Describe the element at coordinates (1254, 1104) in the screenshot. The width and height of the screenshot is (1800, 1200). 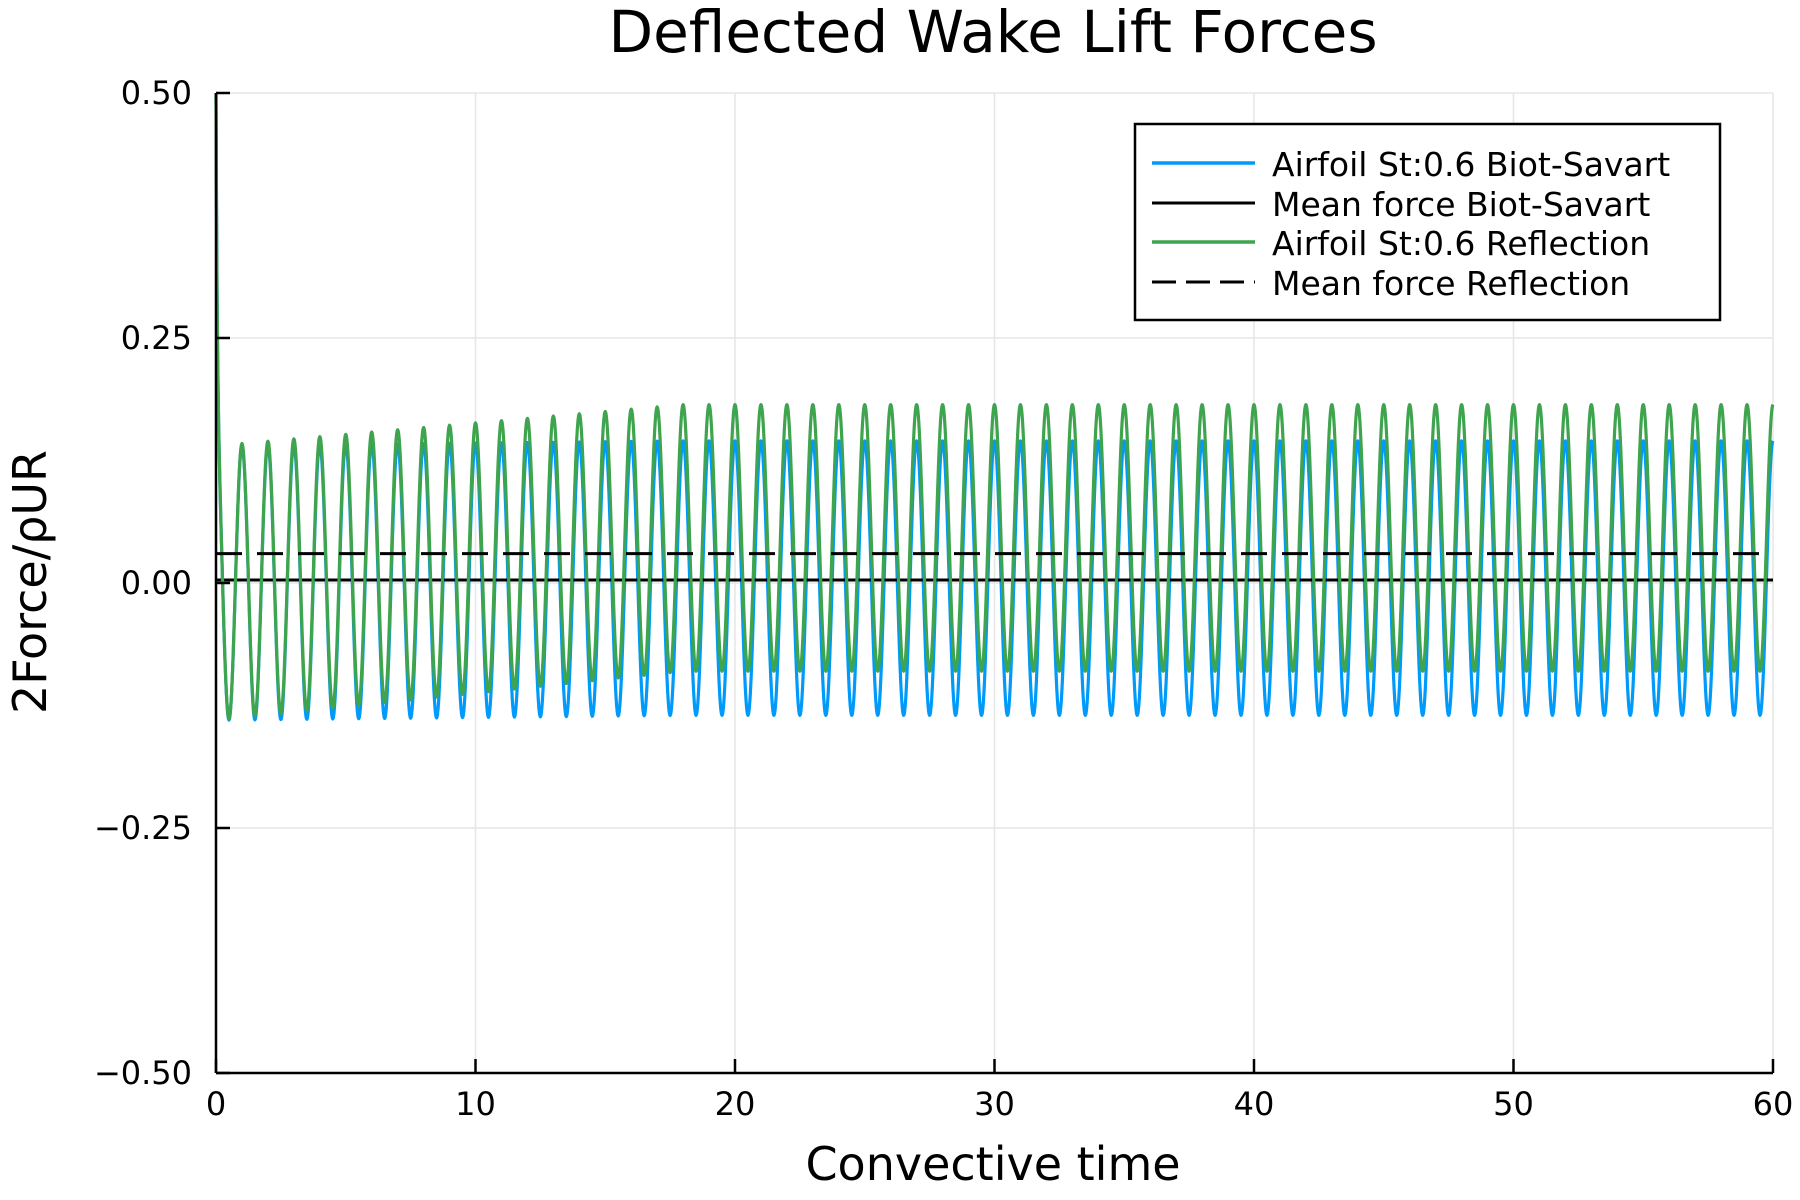
I see `x-tick-label: 40` at that location.